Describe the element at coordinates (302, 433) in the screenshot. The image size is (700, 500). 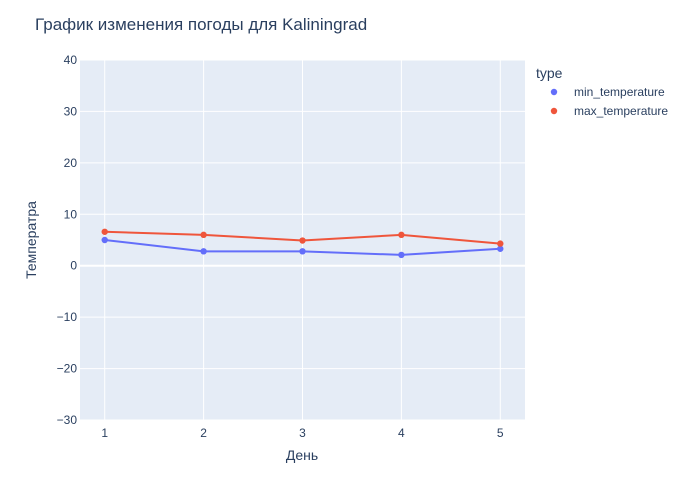
I see `x-tick-label: 3` at that location.